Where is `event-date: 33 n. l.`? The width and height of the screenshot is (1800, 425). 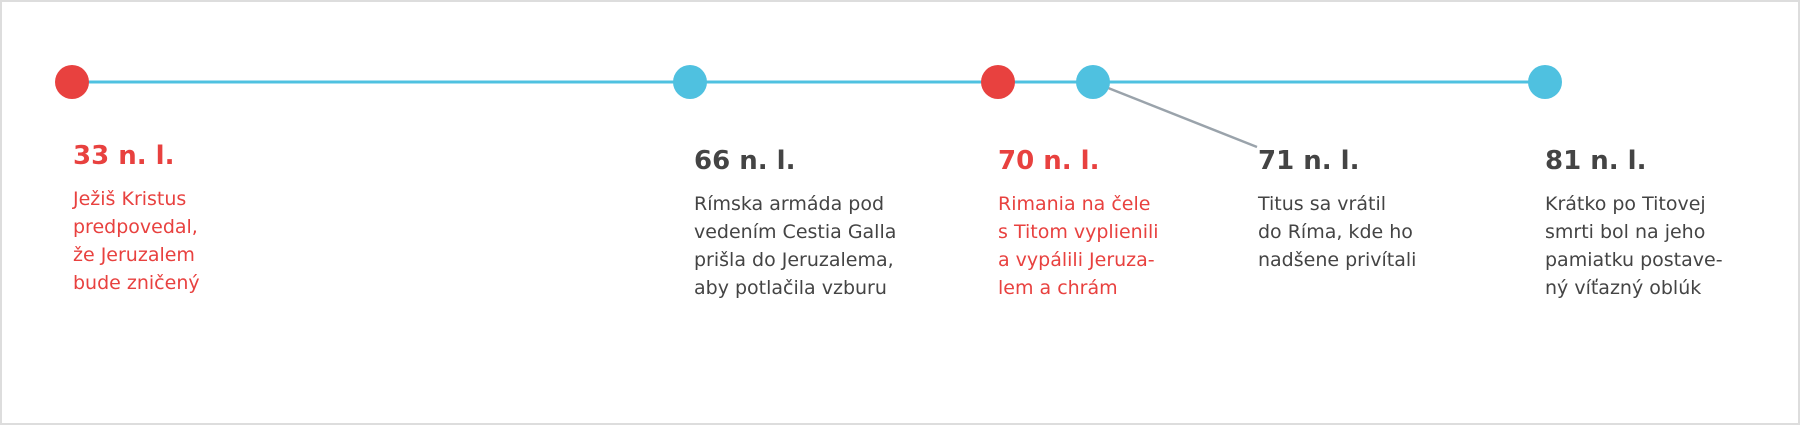
event-date: 33 n. l. is located at coordinates (123, 156).